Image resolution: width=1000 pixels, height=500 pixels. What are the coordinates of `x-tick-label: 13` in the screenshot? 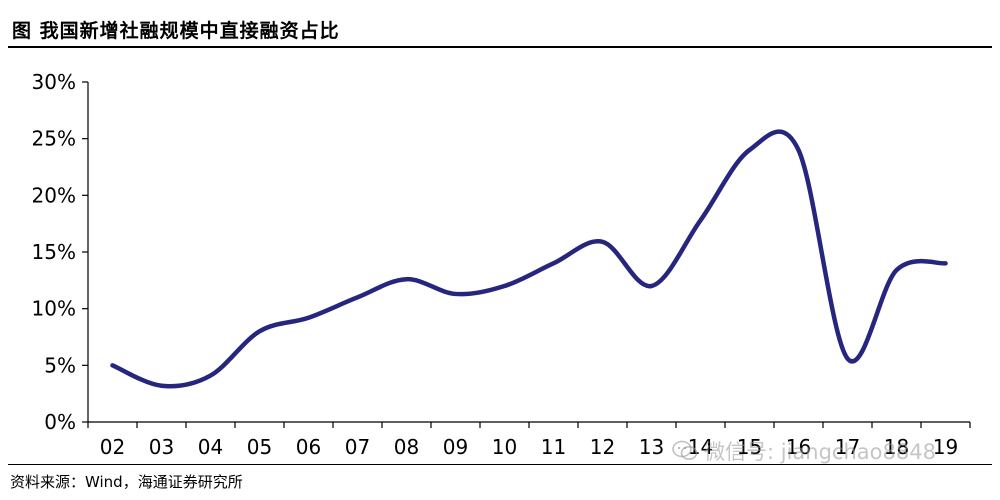 It's located at (651, 447).